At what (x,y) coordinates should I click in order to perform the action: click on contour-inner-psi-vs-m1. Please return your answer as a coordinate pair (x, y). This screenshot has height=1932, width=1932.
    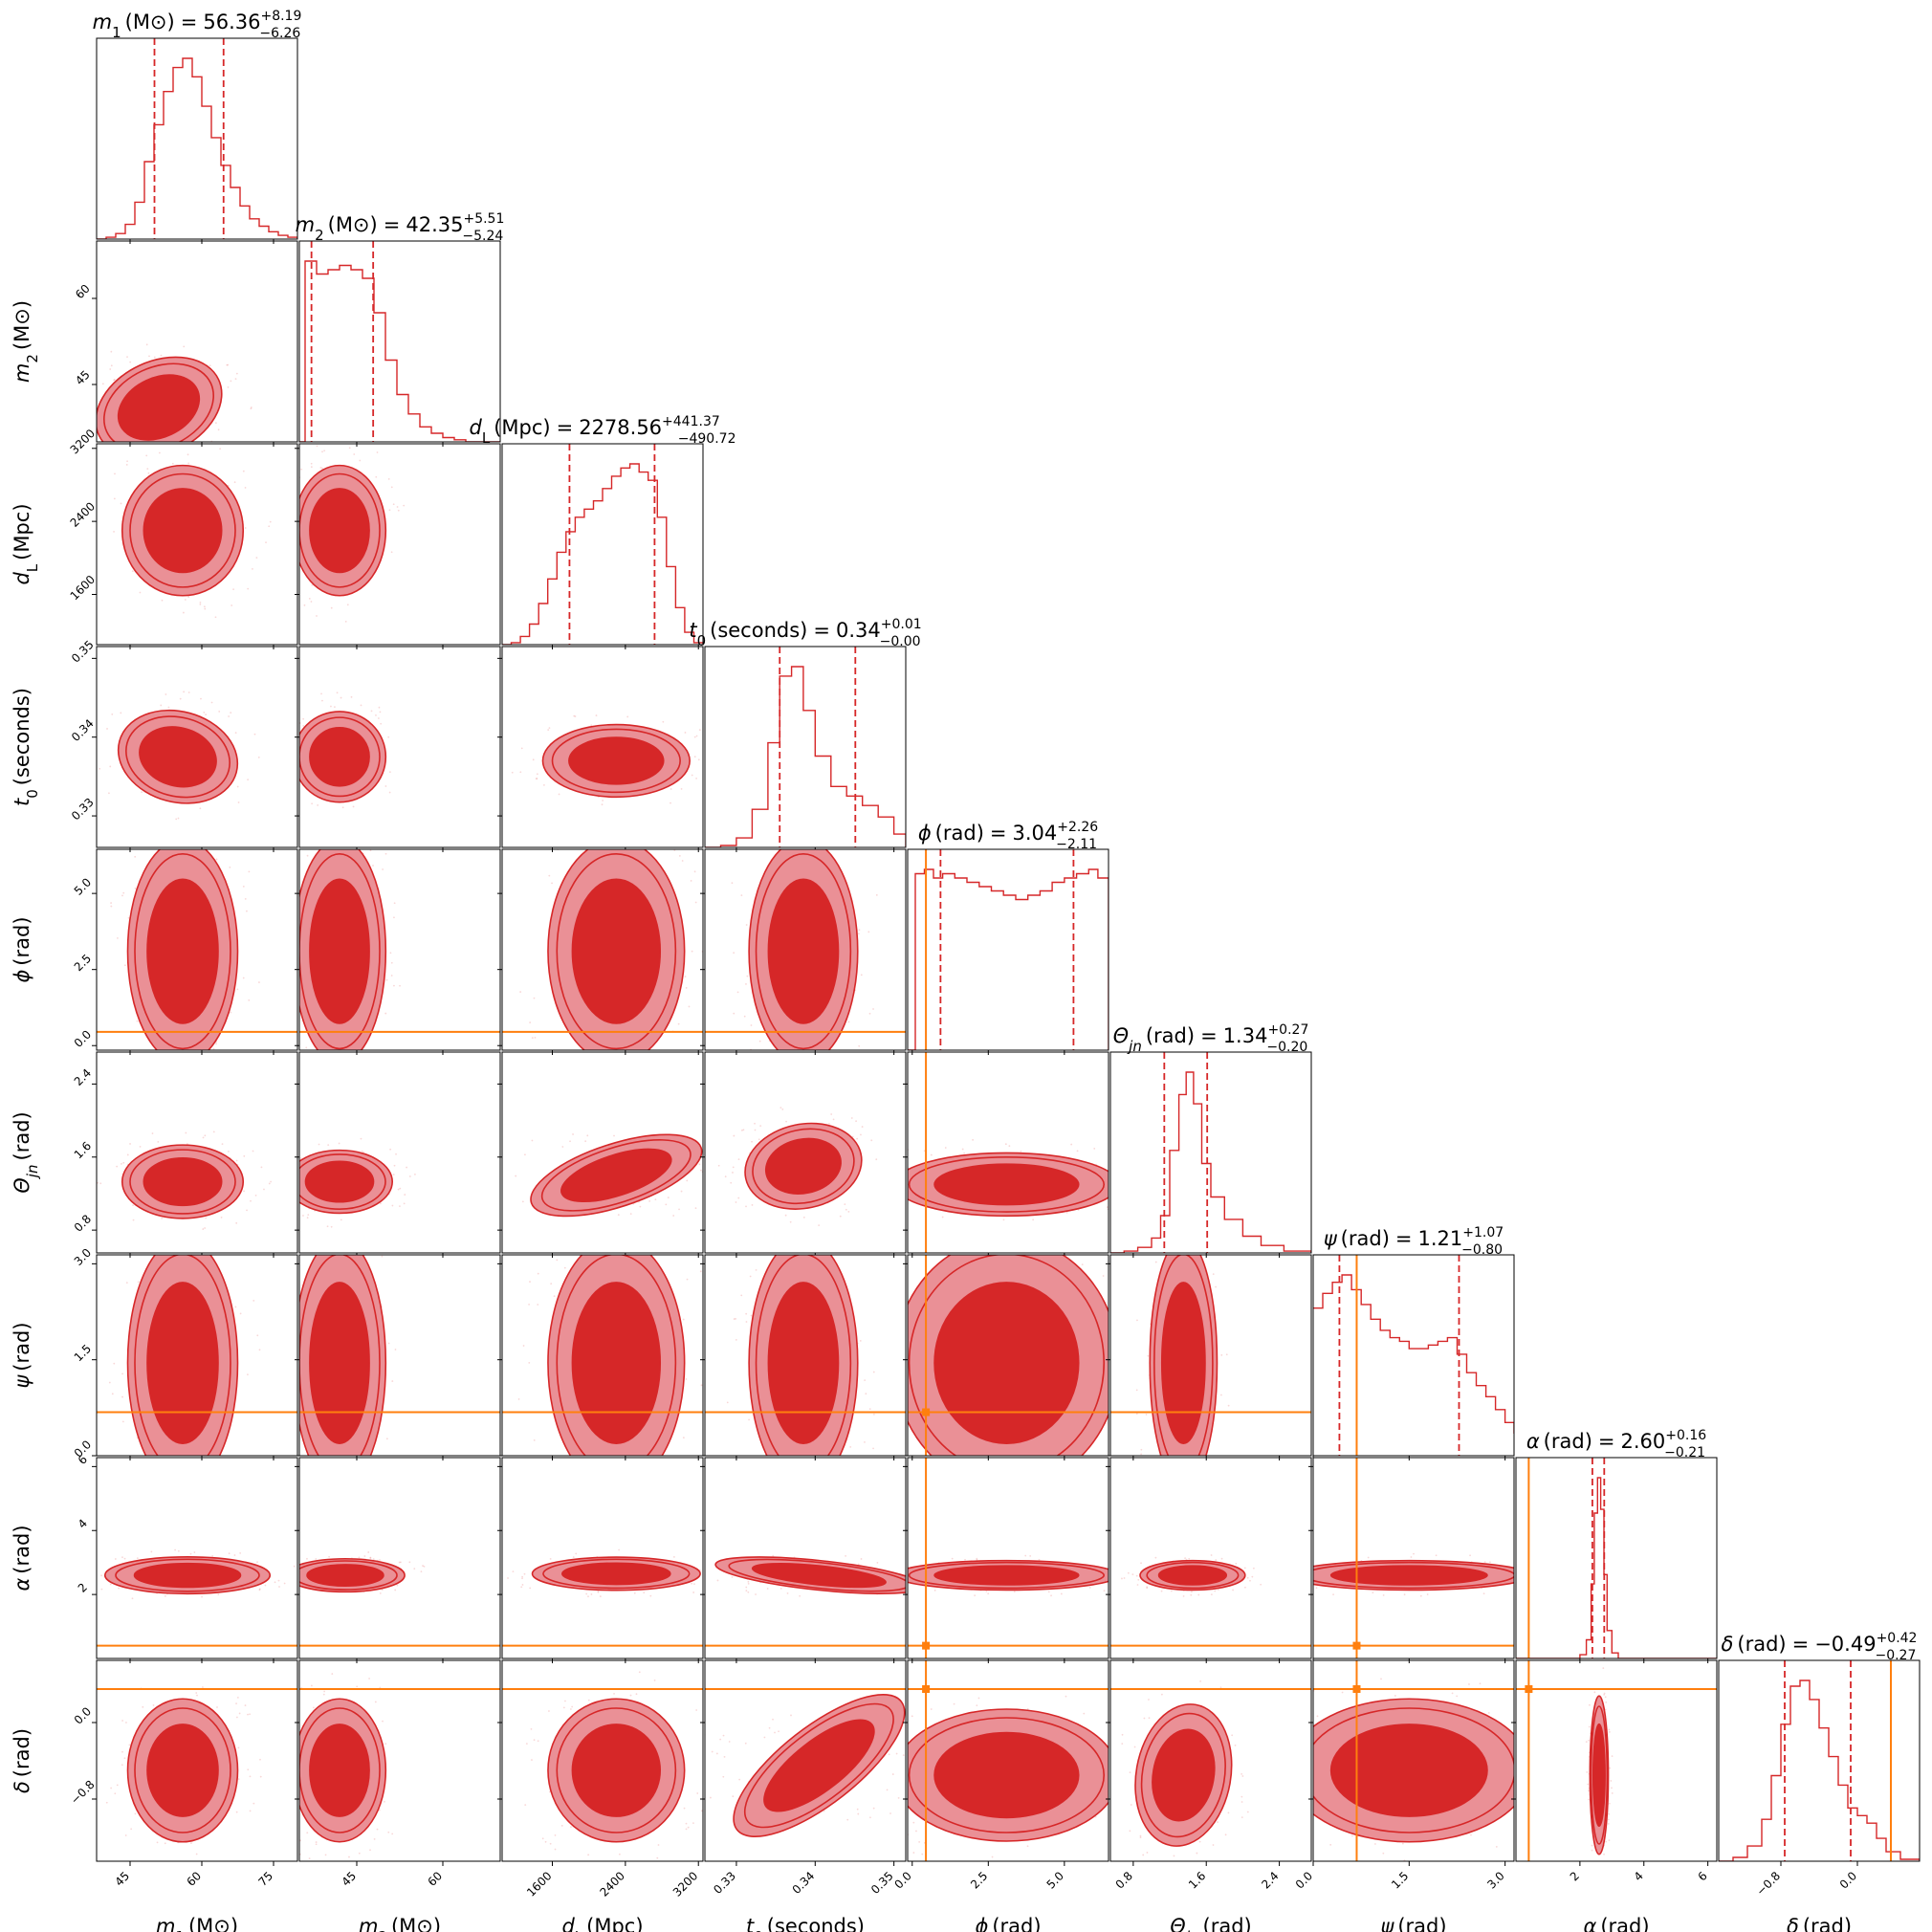
    Looking at the image, I should click on (182, 1363).